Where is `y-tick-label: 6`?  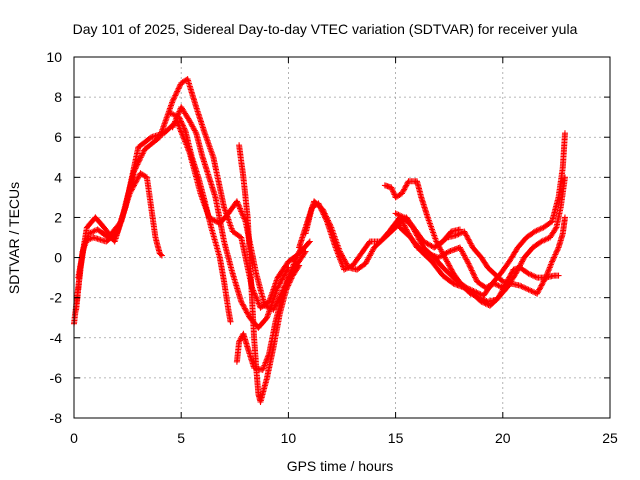
y-tick-label: 6 is located at coordinates (58, 137).